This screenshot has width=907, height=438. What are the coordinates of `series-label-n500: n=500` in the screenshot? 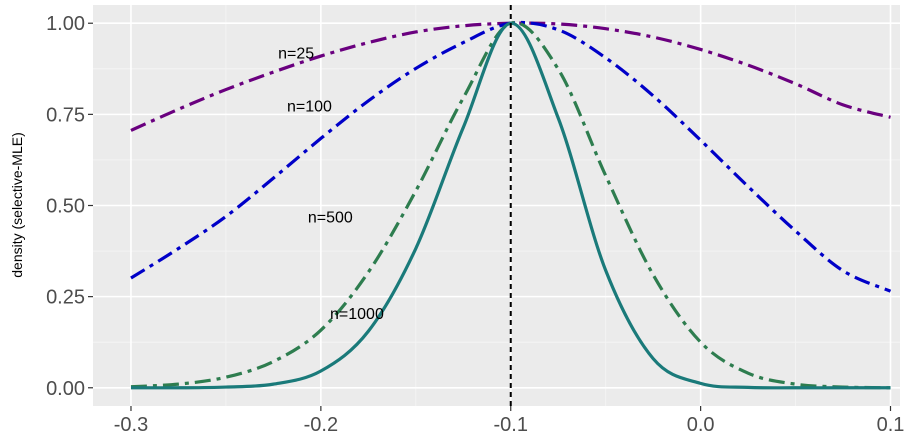 It's located at (330, 217).